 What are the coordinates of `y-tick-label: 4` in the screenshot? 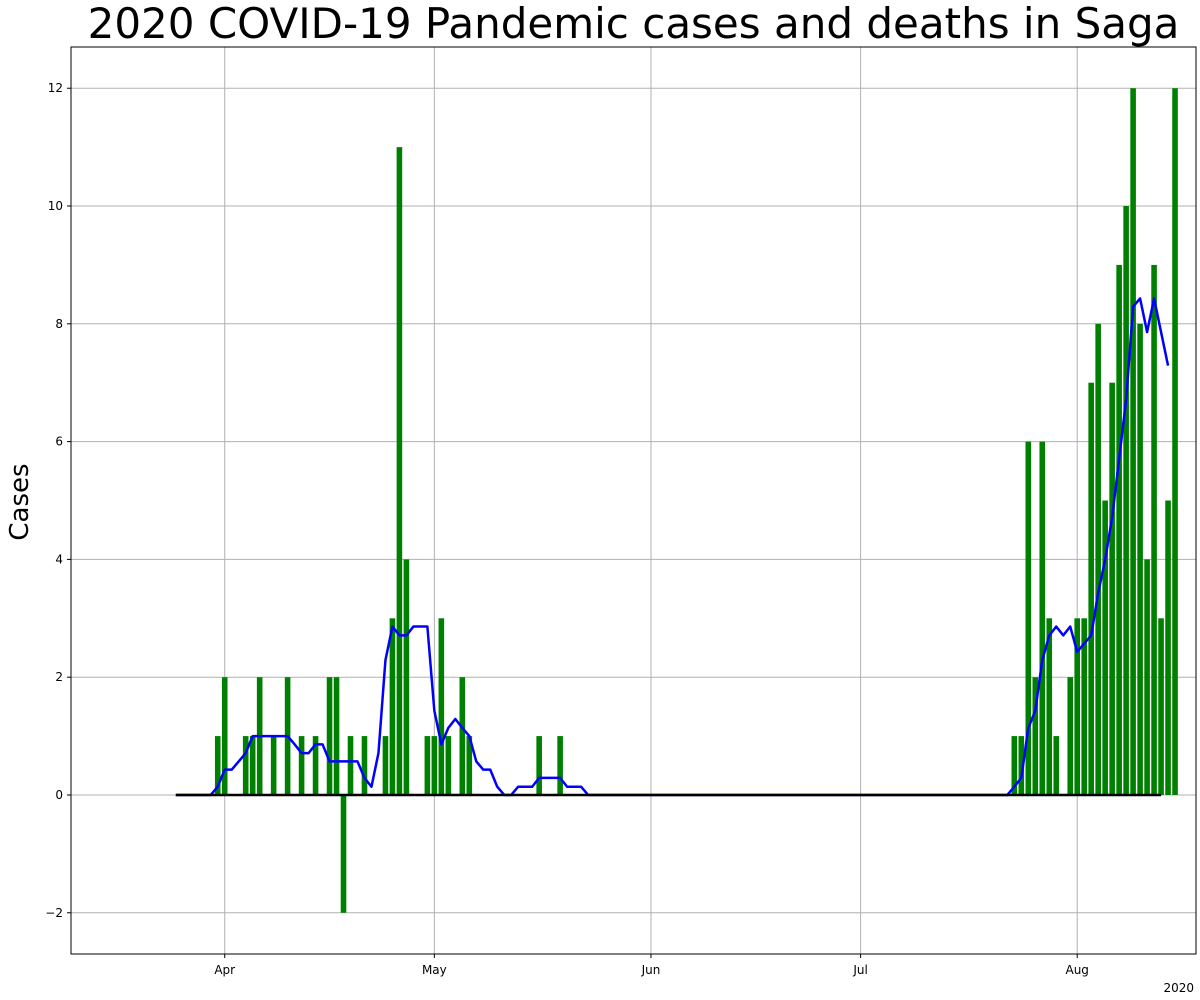 It's located at (59, 559).